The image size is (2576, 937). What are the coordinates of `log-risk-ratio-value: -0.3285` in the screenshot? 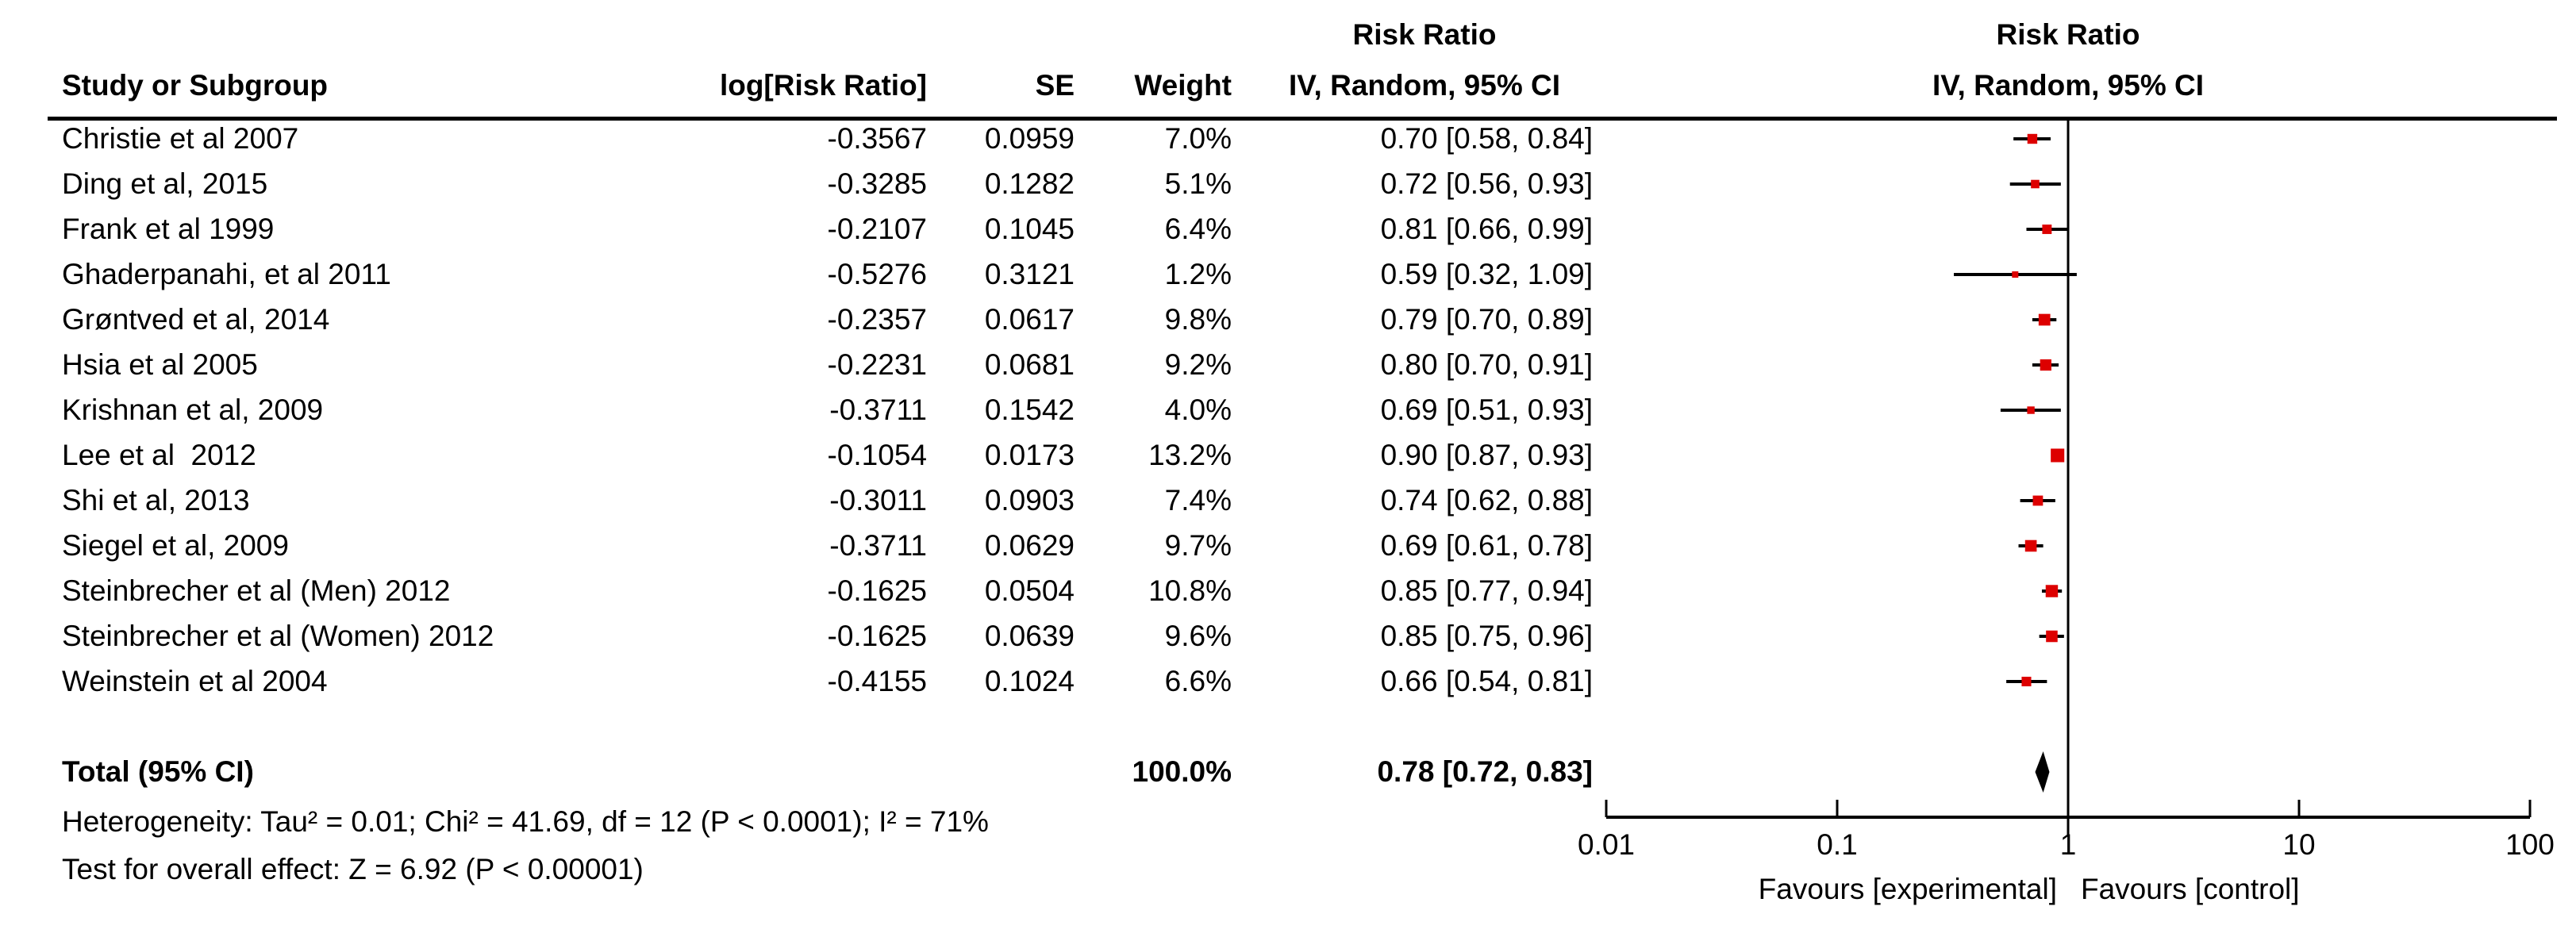 It's located at (877, 183).